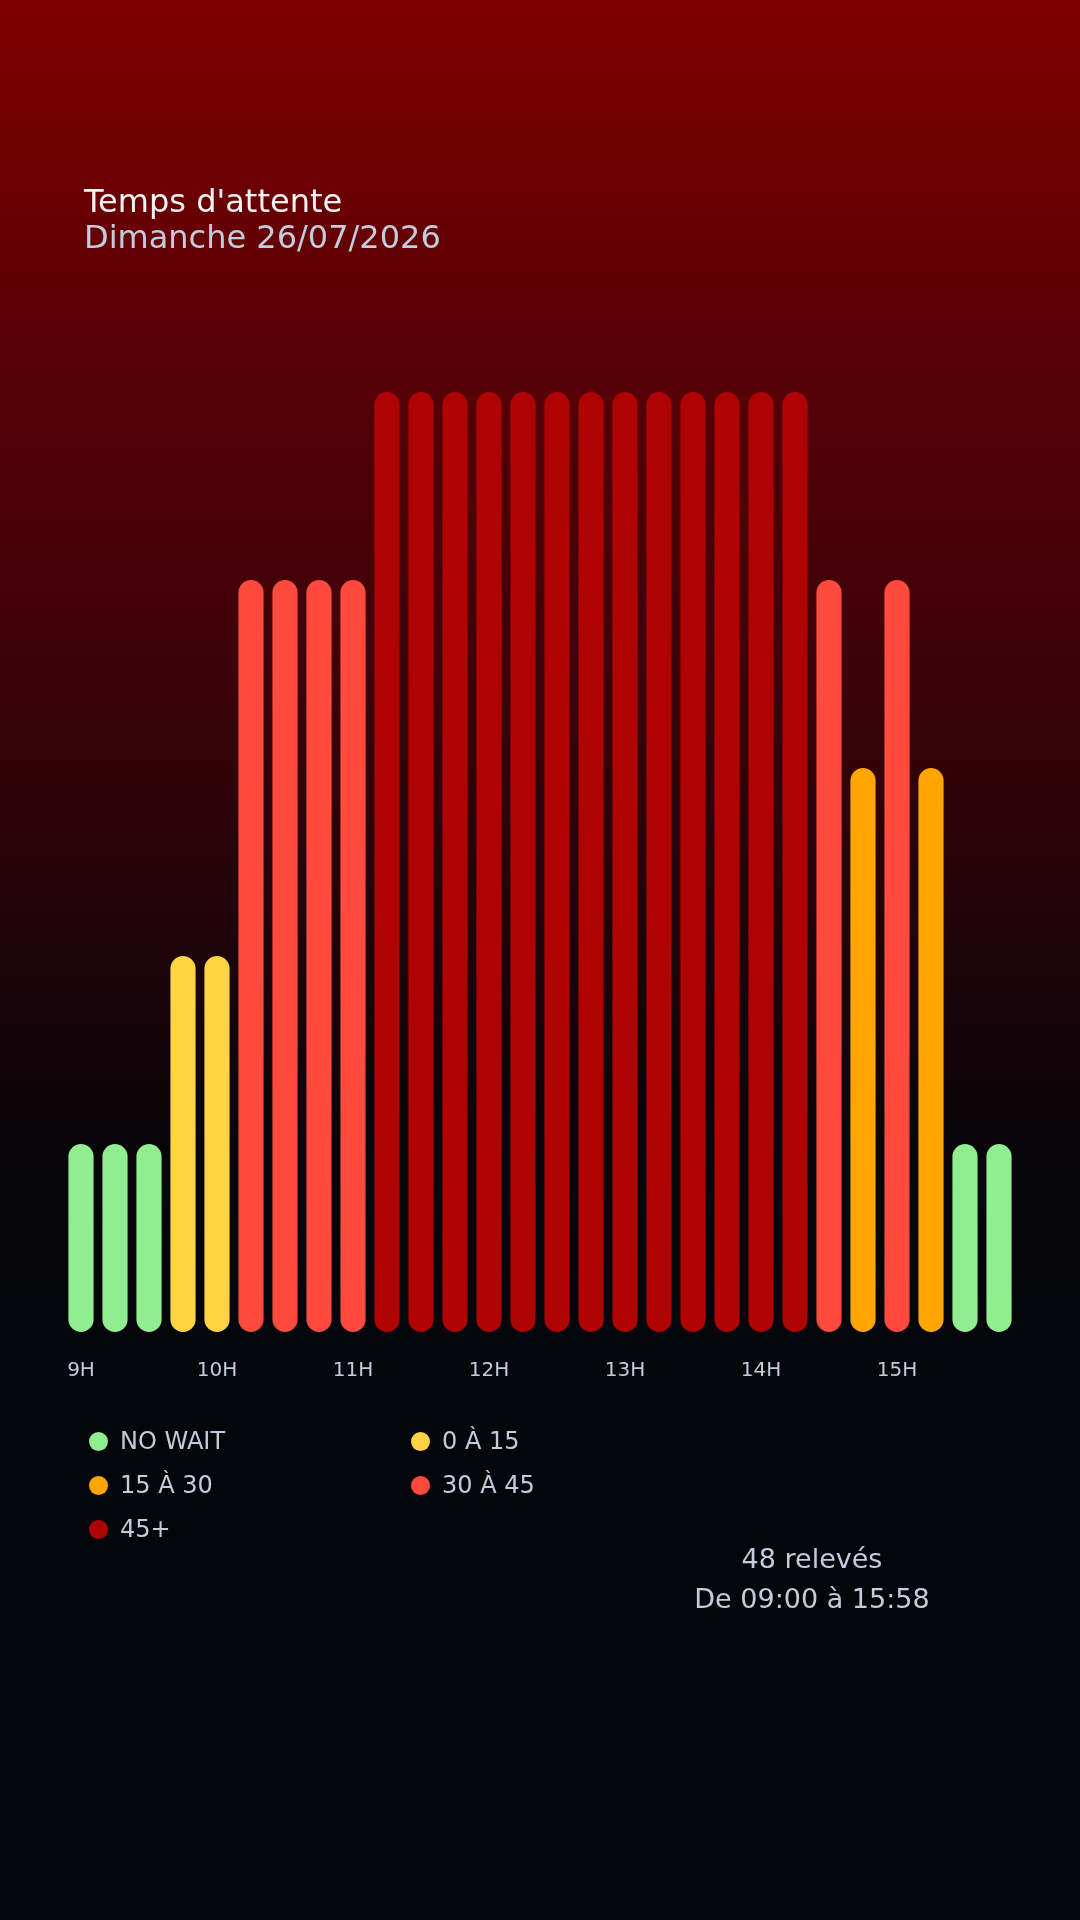 This screenshot has height=1920, width=1080. I want to click on x-tick-label: 13H, so click(625, 1369).